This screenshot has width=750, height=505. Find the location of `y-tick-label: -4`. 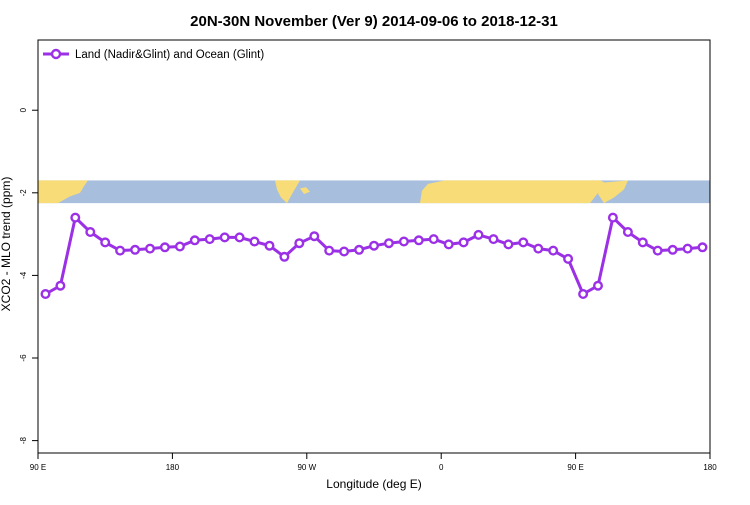

y-tick-label: -4 is located at coordinates (23, 275).